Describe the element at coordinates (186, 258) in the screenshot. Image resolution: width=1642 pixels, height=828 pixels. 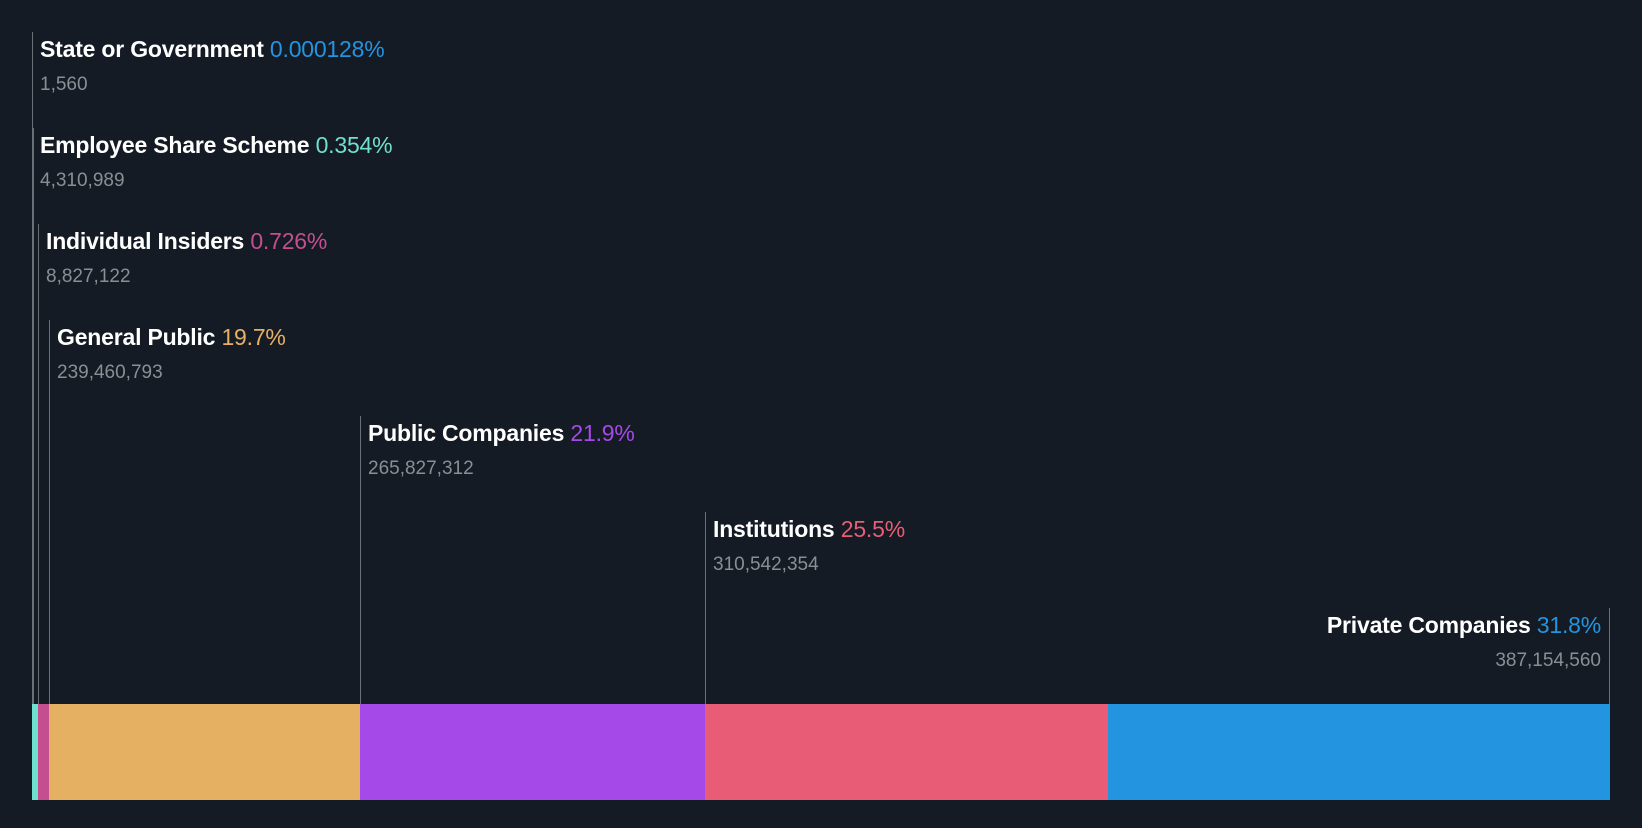
I see `label-individual-insiders: Individual Insiders 0.726% 8,827,122` at that location.